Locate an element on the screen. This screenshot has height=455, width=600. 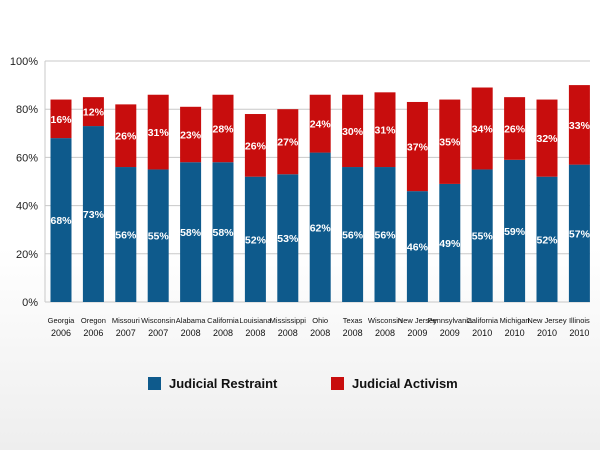
data-label-activism: 28% is located at coordinates (223, 129).